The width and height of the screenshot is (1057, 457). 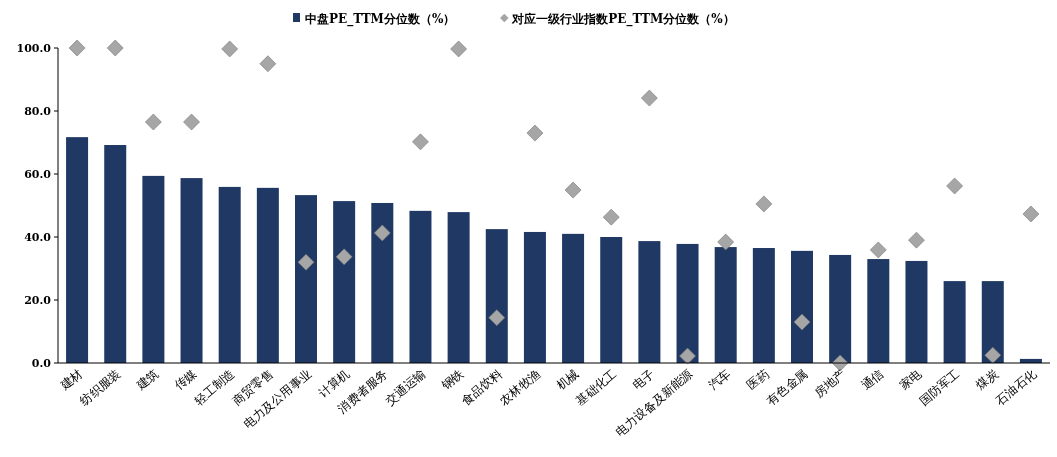 I want to click on x-tick-label: 煤炭, so click(x=987, y=379).